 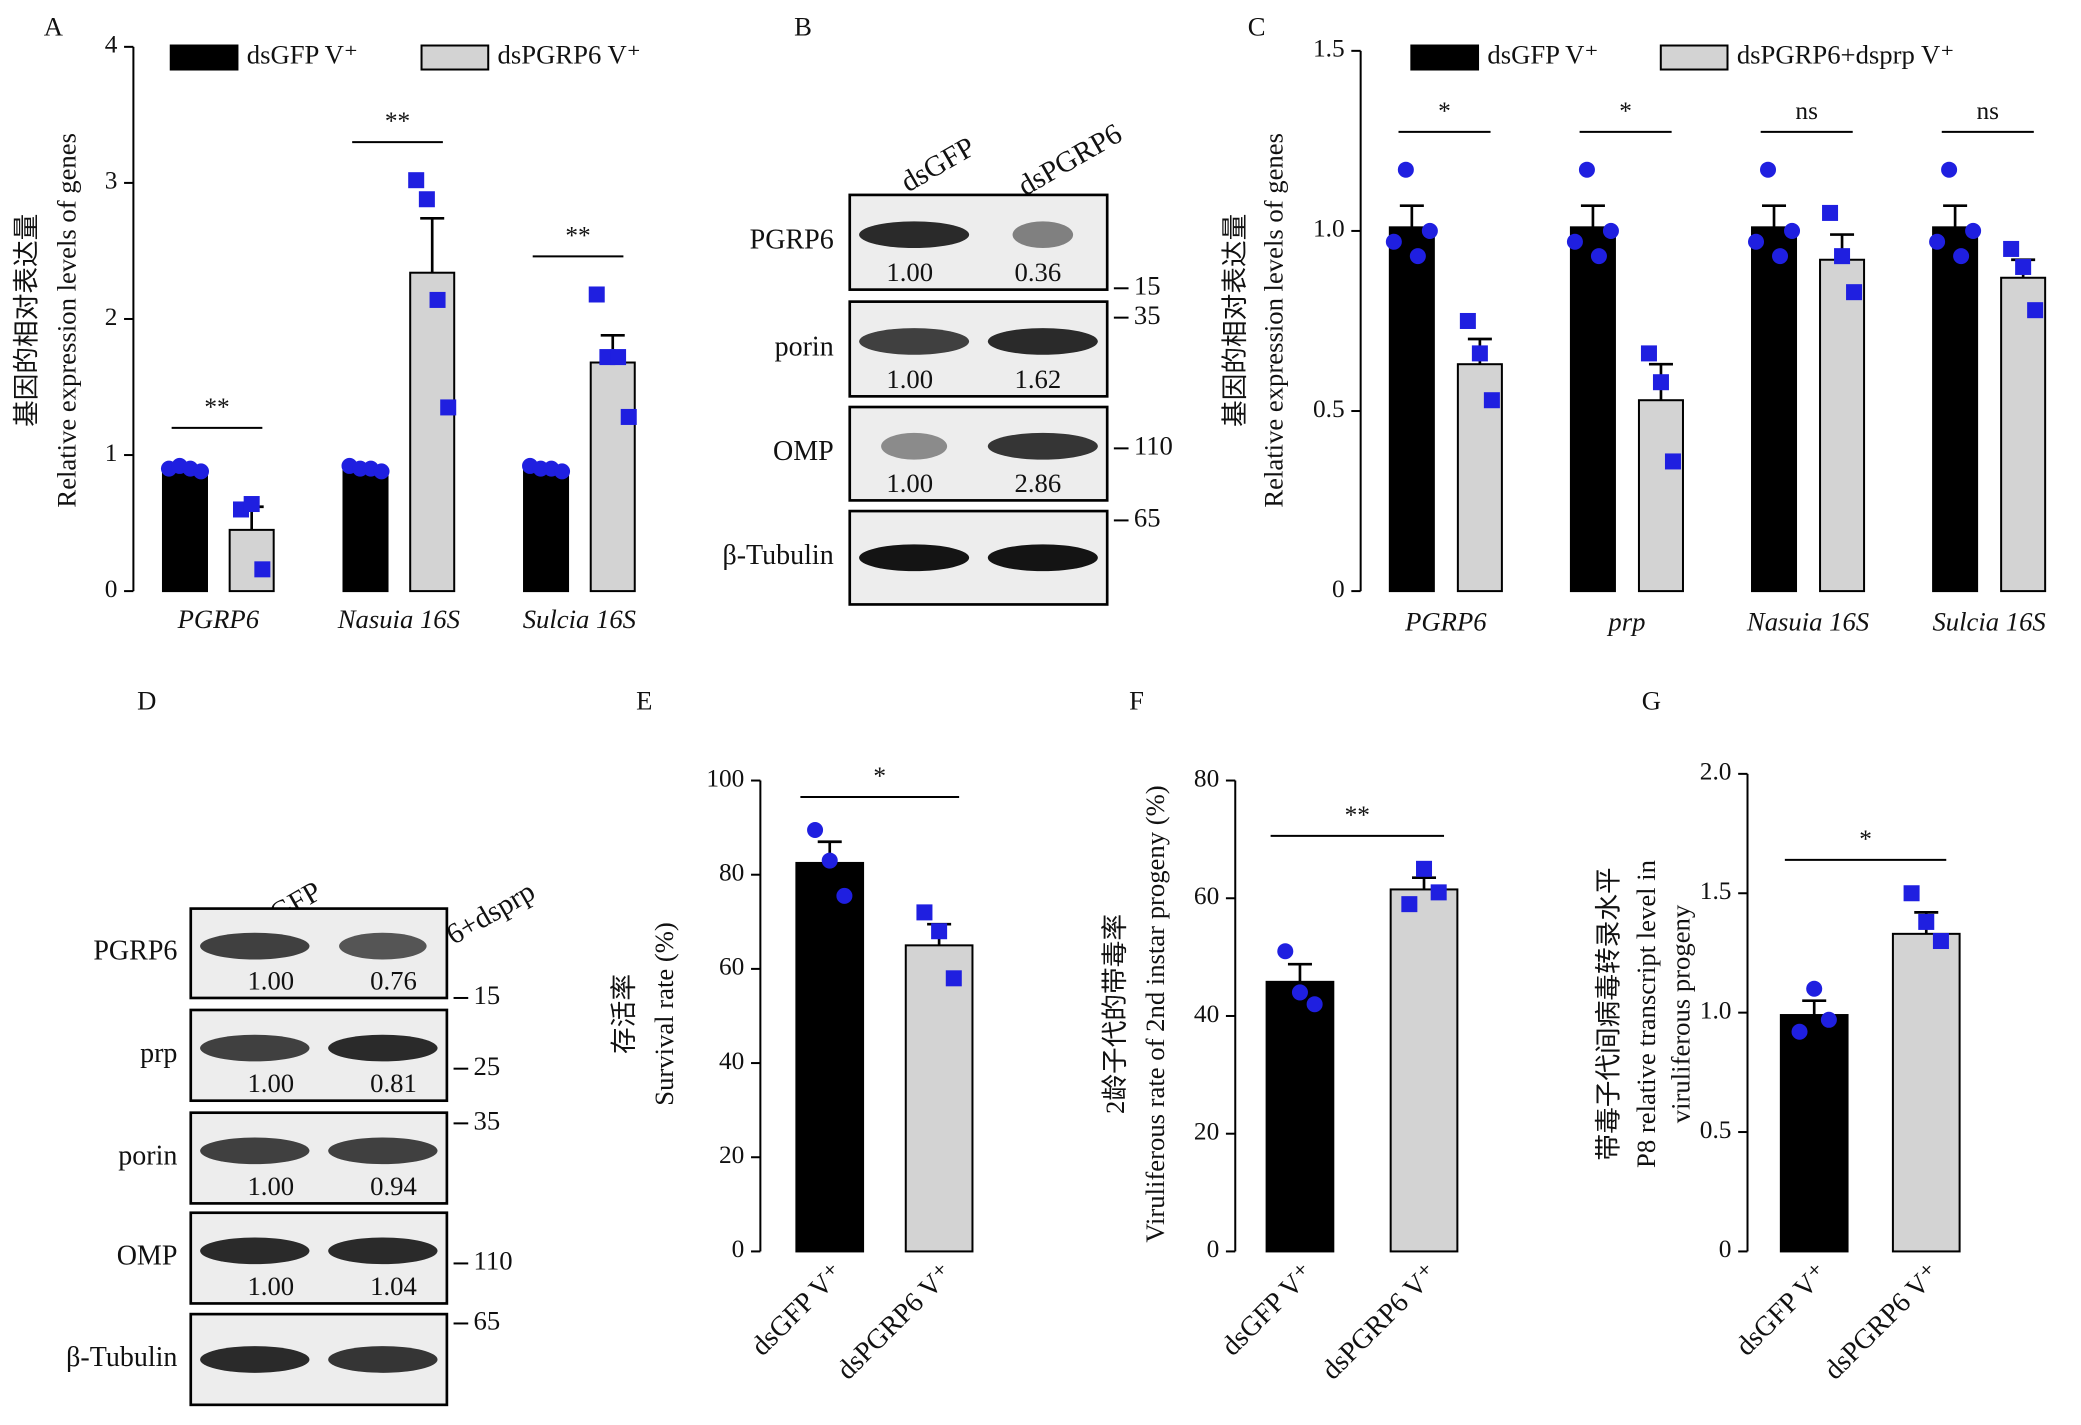 I want to click on legend-label: dsGFP V⁺, so click(x=302, y=55).